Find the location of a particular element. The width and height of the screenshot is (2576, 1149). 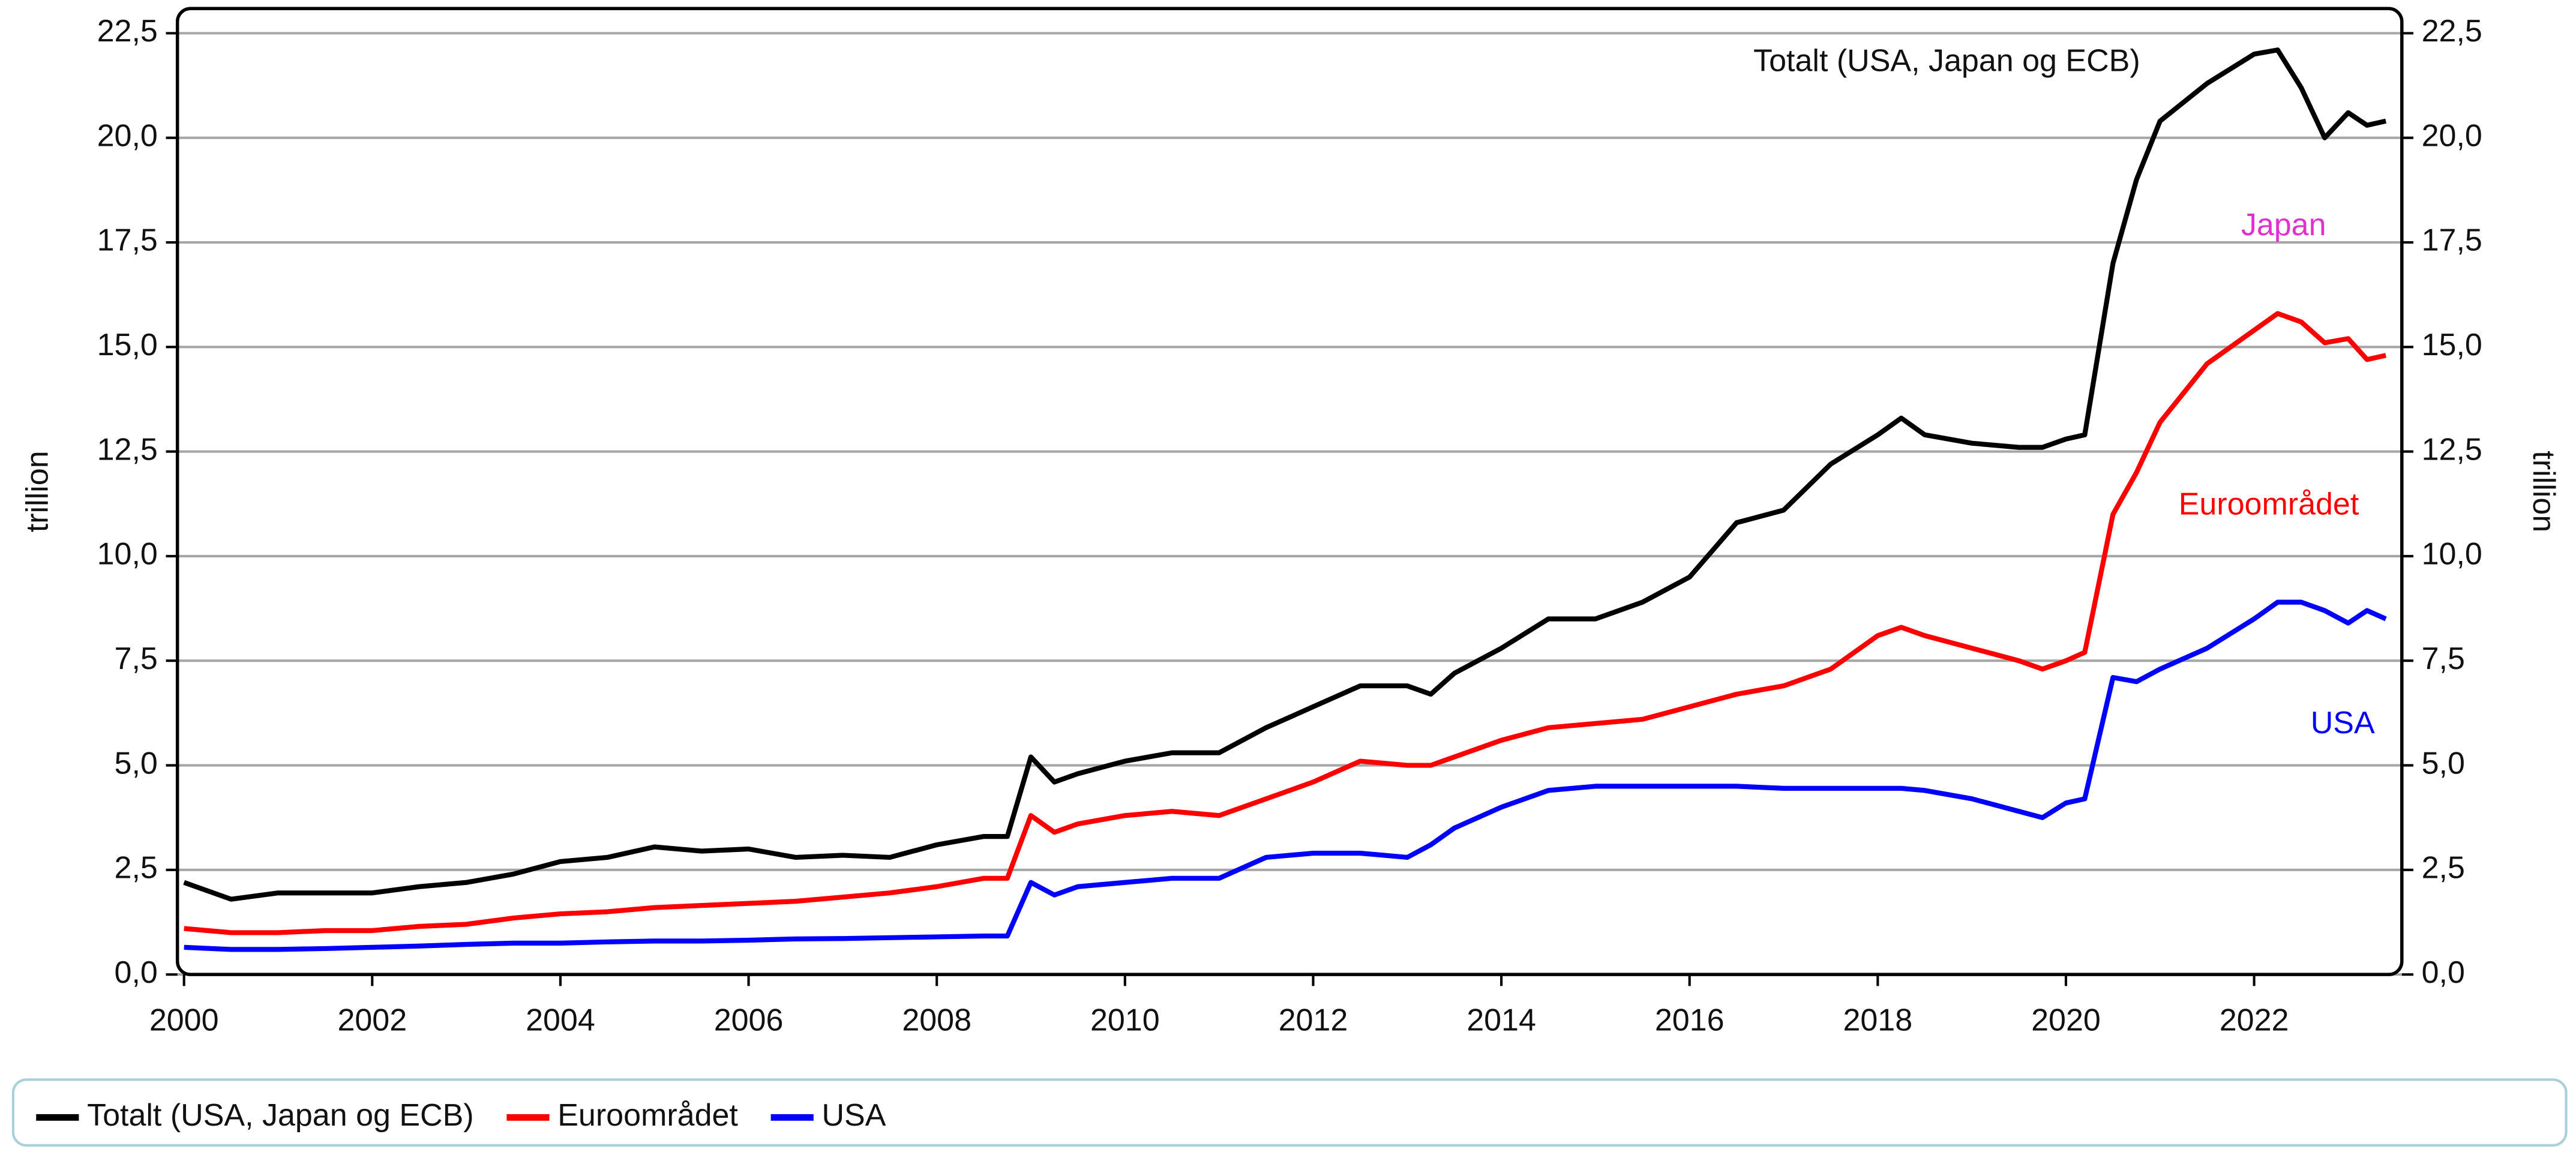

x-tick-label: 2020 is located at coordinates (2066, 1020).